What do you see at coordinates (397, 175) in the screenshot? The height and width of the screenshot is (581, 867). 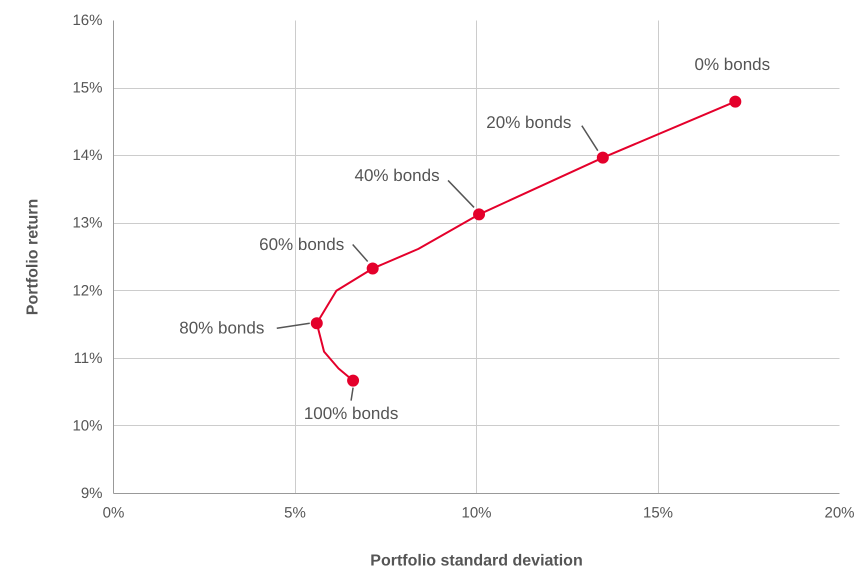 I see `annotation: 40% bonds` at bounding box center [397, 175].